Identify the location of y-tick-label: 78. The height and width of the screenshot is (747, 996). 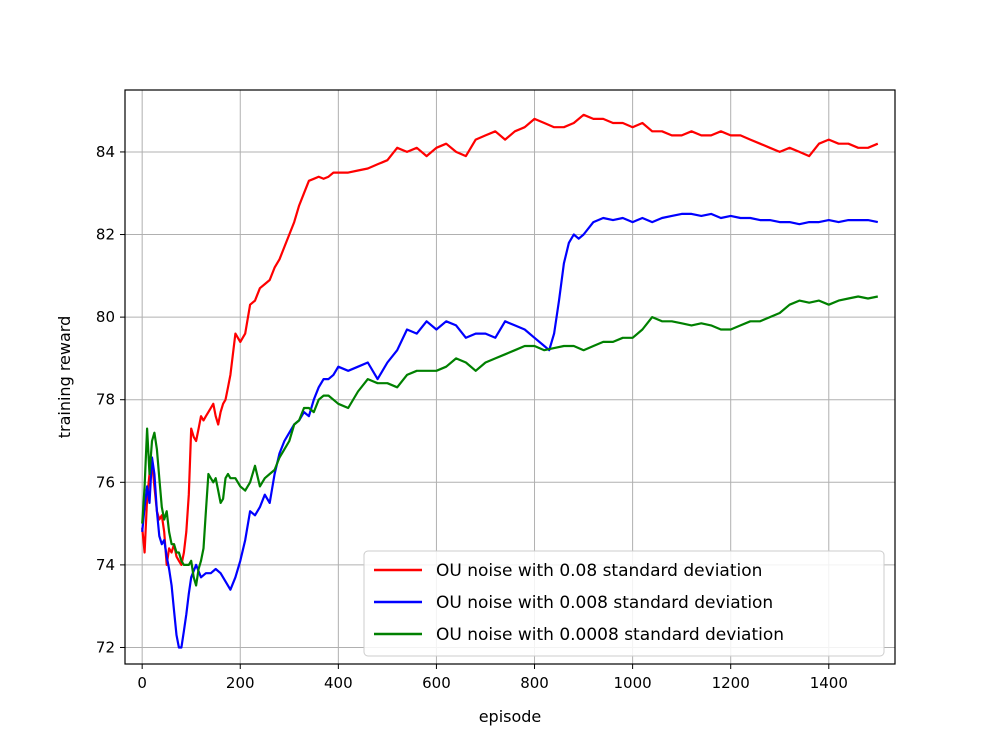
(105, 400).